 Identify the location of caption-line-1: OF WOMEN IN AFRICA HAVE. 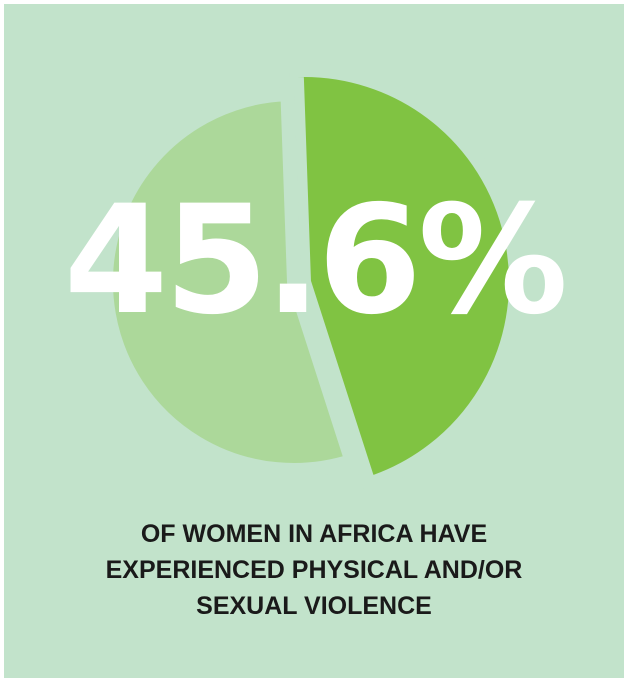
(314, 534).